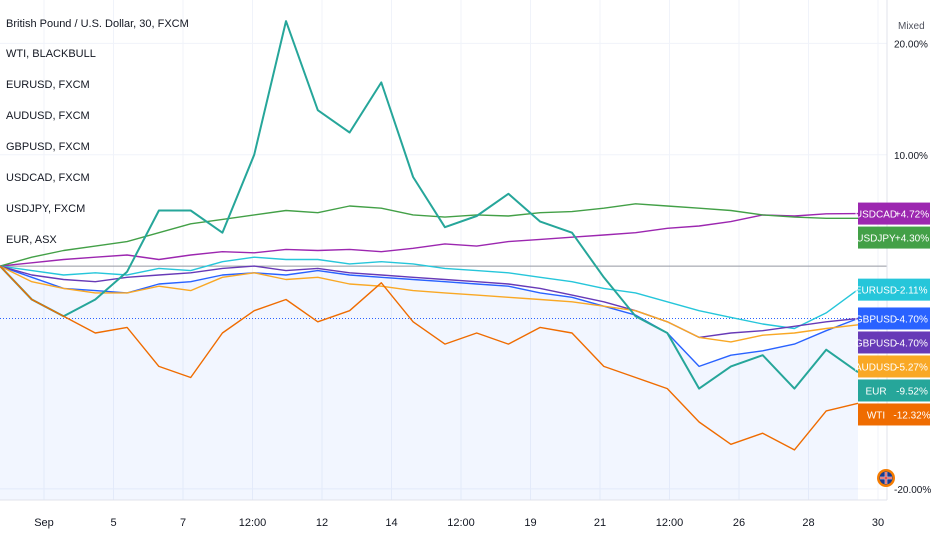 This screenshot has height=550, width=932. I want to click on series-line-gbpusd, so click(429, 302).